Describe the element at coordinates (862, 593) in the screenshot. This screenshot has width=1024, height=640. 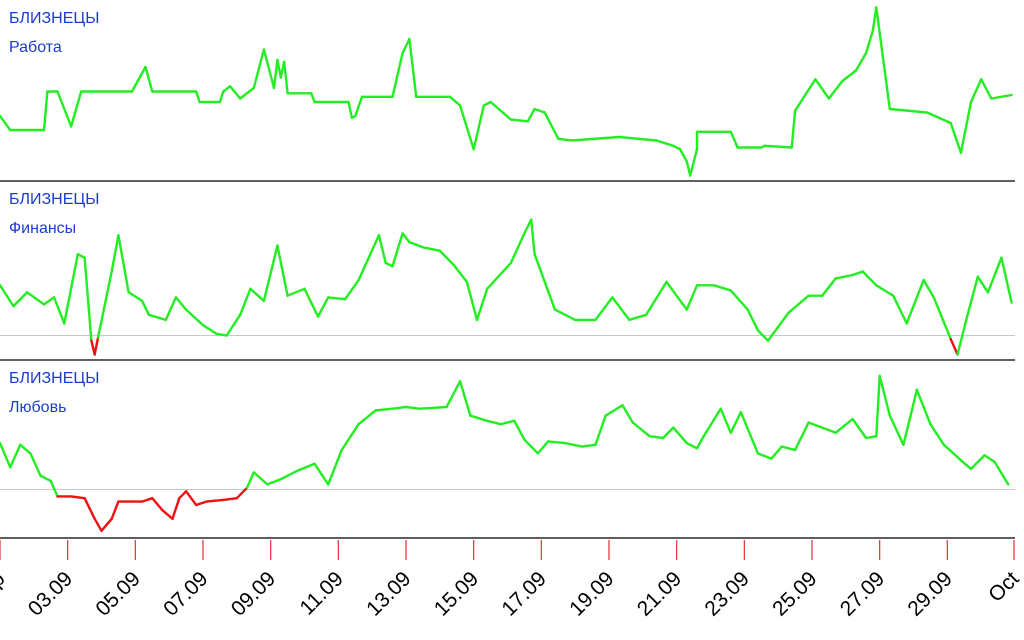
I see `x-tick-label: 27.09` at that location.